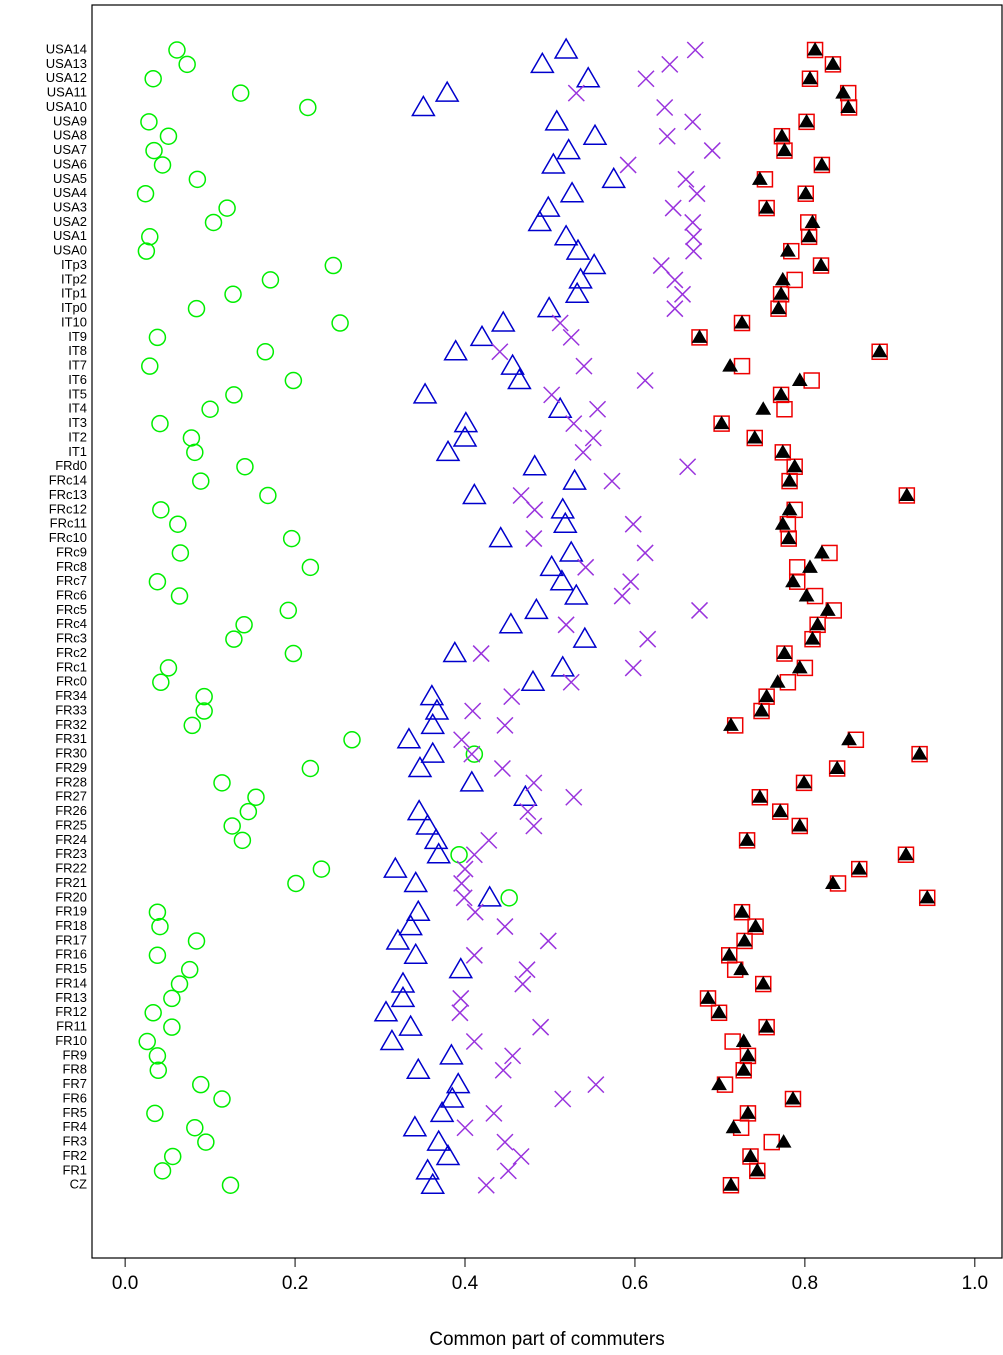 Image resolution: width=1003 pixels, height=1355 pixels. Describe the element at coordinates (71, 681) in the screenshot. I see `category-label: FRc0` at that location.